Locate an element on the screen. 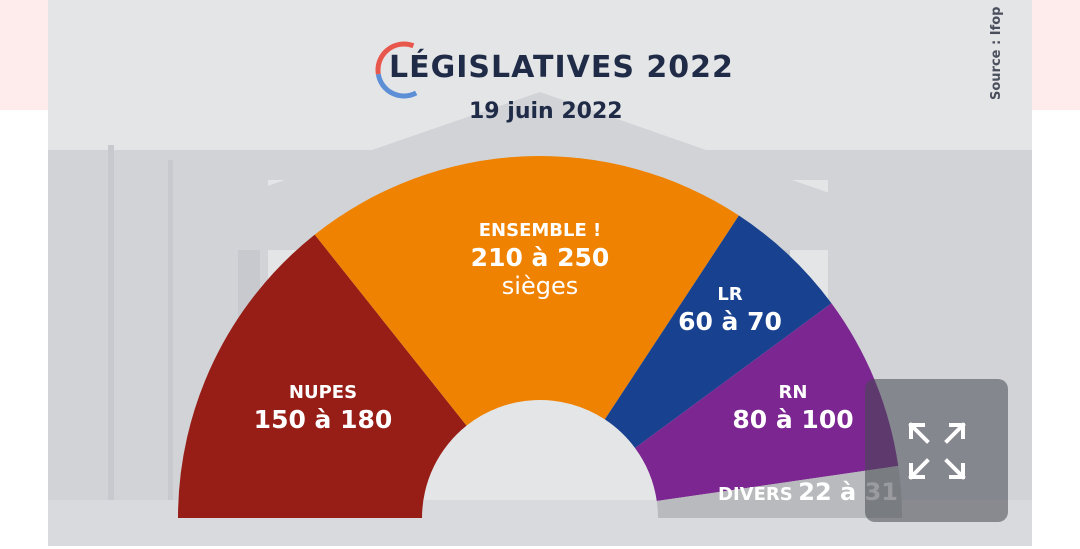 Image resolution: width=1080 pixels, height=549 pixels. hemicycle-slice-lr is located at coordinates (718, 332).